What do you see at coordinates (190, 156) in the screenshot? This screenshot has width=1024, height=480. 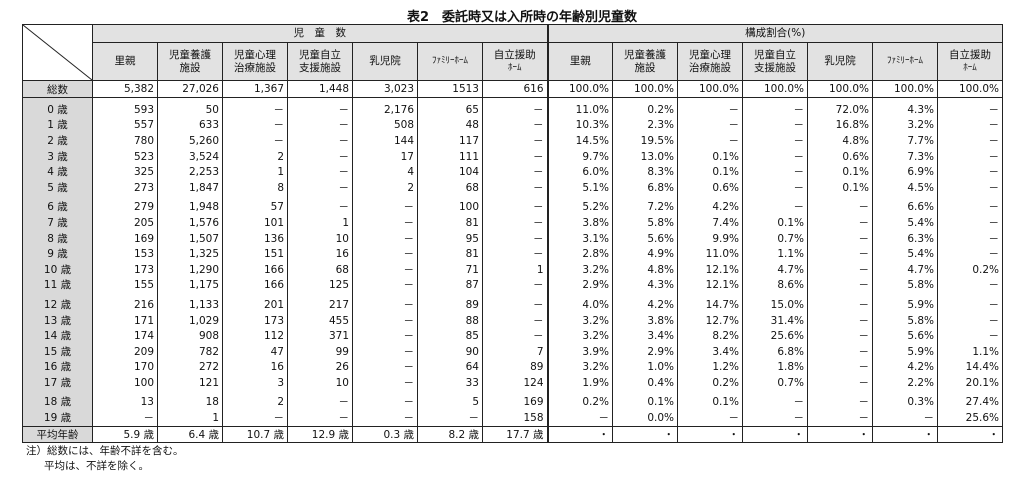 I see `count-cell: 3,524` at bounding box center [190, 156].